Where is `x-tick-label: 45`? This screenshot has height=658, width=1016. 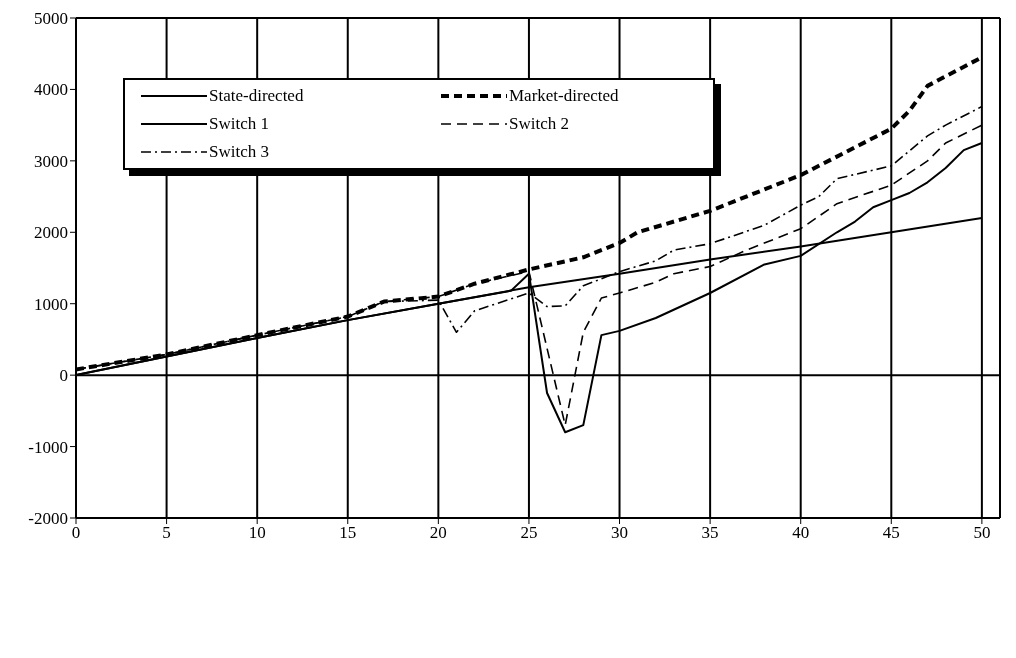 x-tick-label: 45 is located at coordinates (891, 533).